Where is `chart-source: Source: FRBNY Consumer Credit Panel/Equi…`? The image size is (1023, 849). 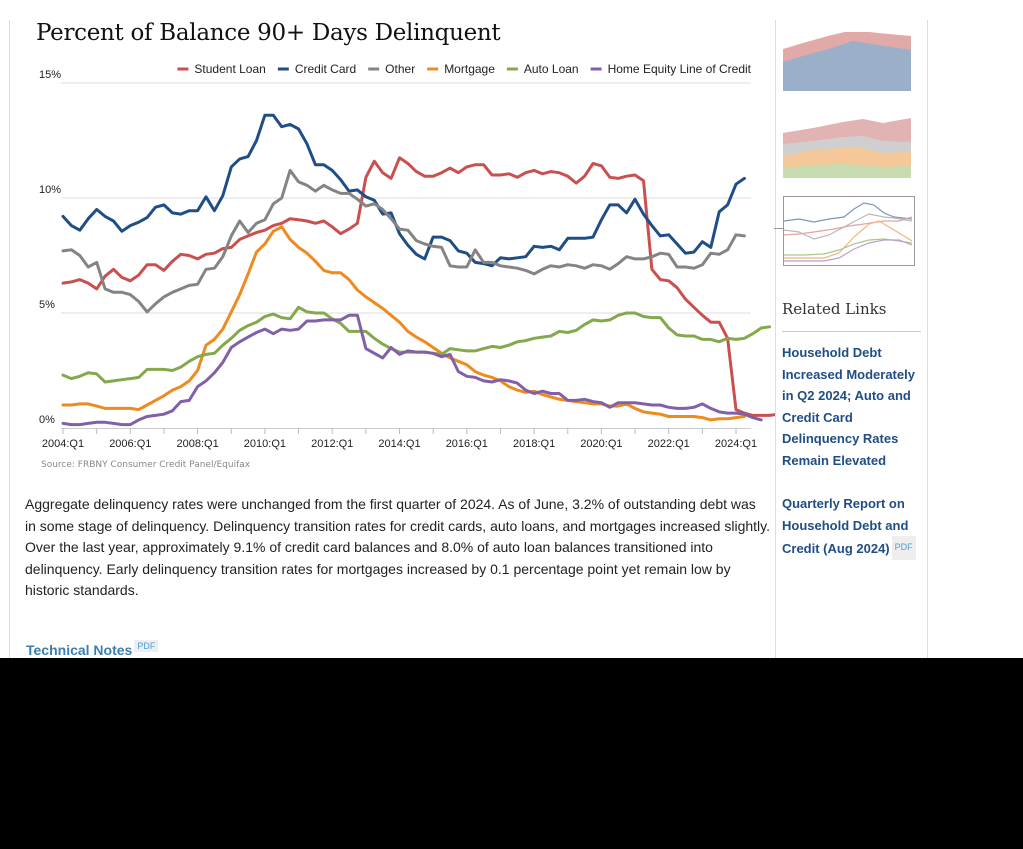
chart-source: Source: FRBNY Consumer Credit Panel/Equi… is located at coordinates (146, 465).